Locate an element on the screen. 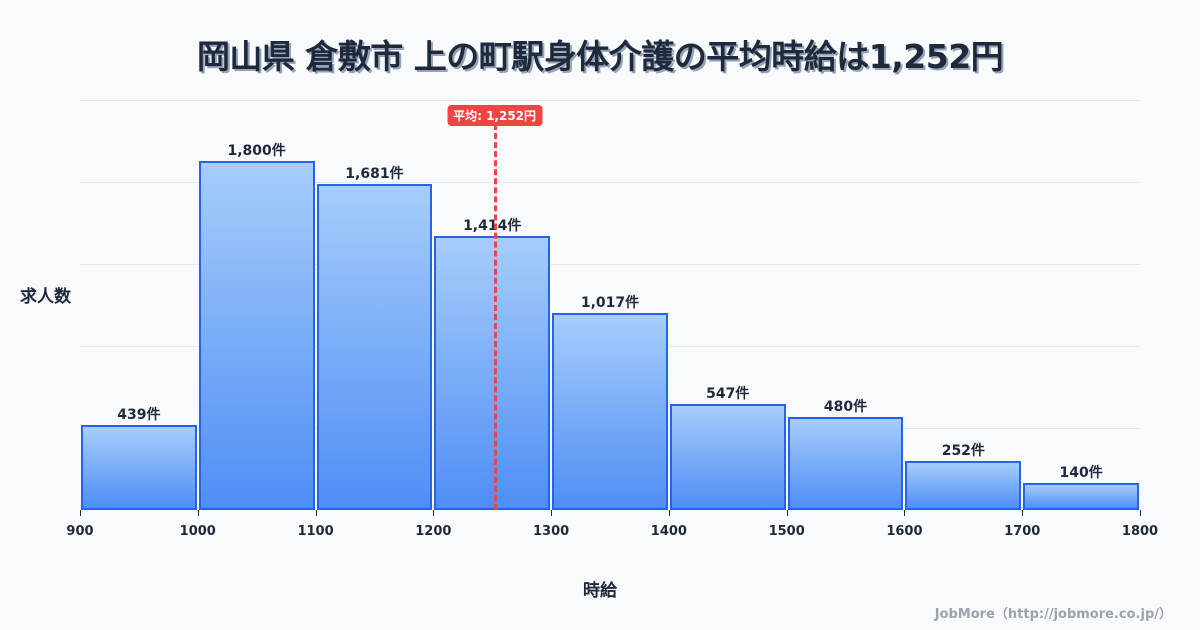 Image resolution: width=1200 pixels, height=630 pixels. x-tick-label: 1100 is located at coordinates (315, 531).